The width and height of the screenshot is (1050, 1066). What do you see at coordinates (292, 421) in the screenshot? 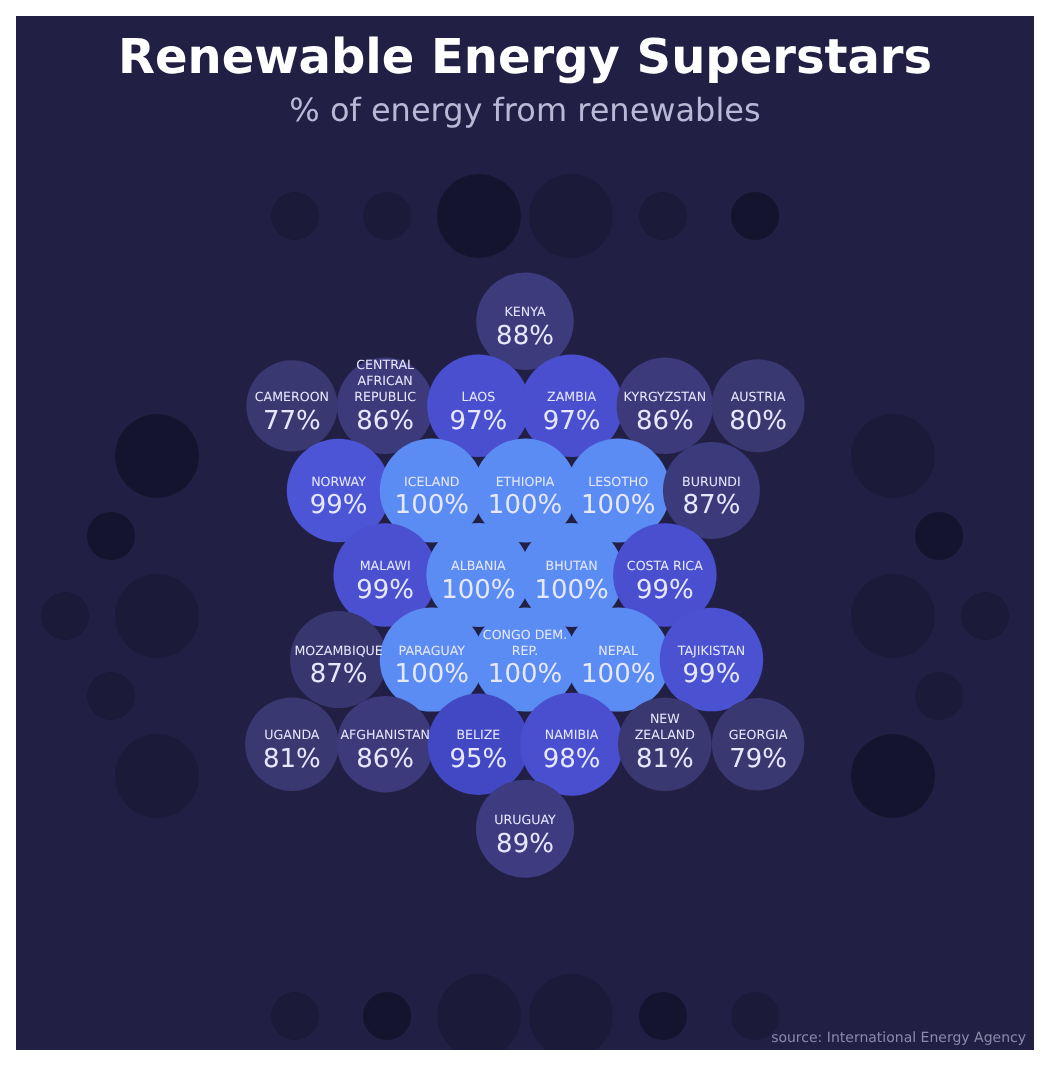
I see `data-label: 77%` at bounding box center [292, 421].